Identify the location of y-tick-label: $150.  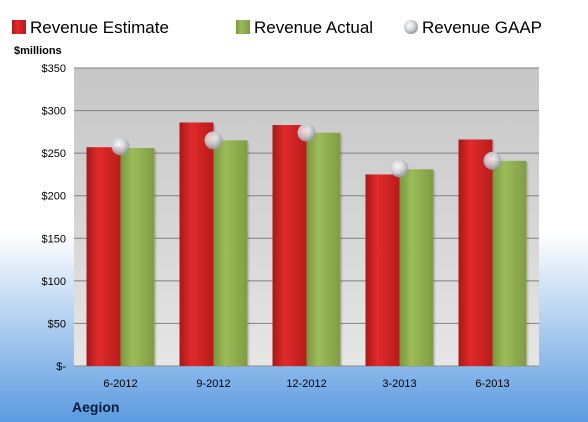
(54, 239).